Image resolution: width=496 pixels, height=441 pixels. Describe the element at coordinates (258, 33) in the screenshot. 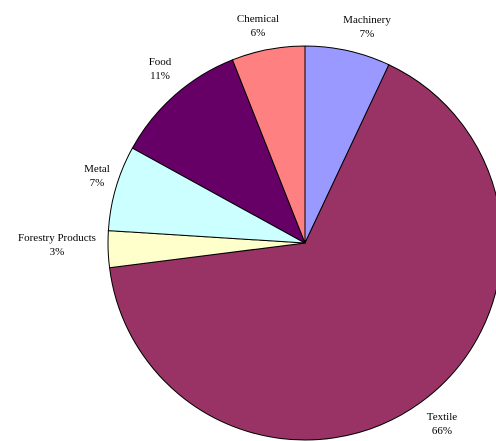

I see `slice-percent-chemical: 6%` at that location.